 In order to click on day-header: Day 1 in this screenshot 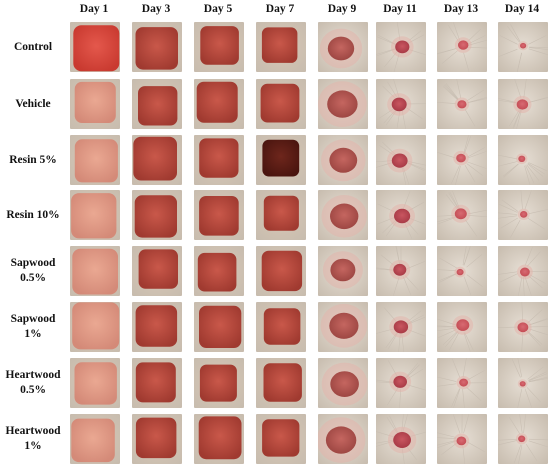, I will do `click(94, 9)`.